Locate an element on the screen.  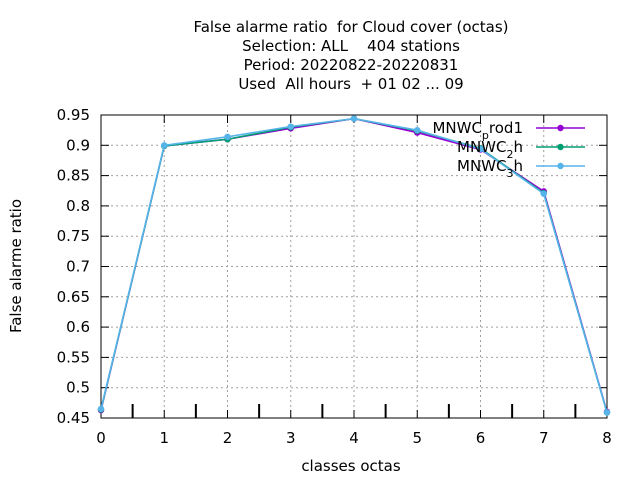
x-tick-label: 6 is located at coordinates (481, 438).